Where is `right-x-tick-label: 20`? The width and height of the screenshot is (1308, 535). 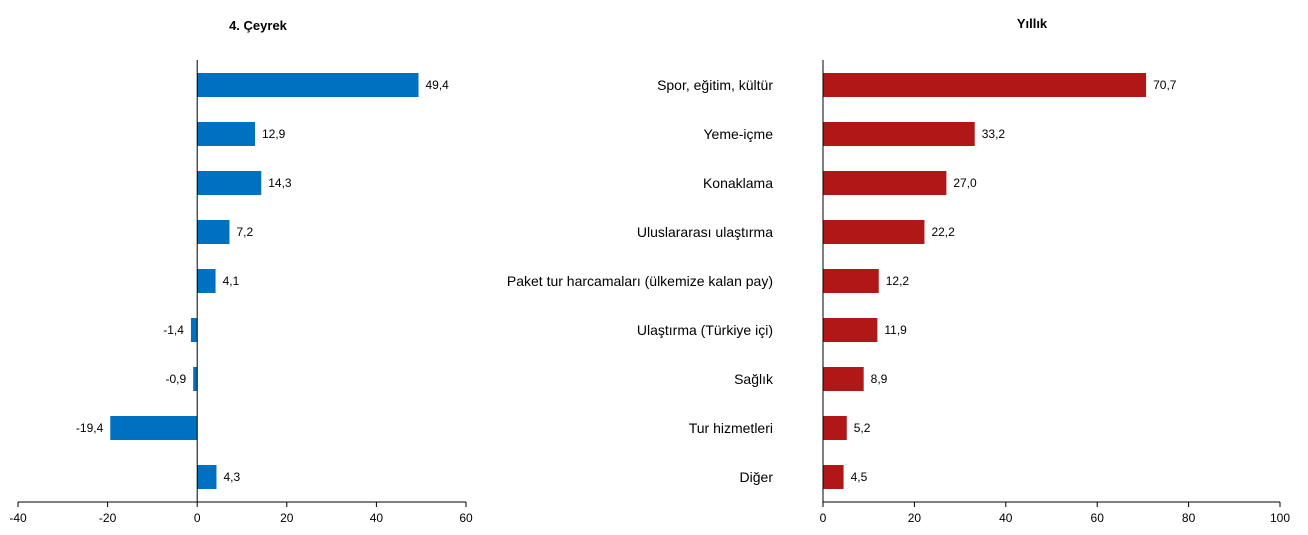
right-x-tick-label: 20 is located at coordinates (915, 518).